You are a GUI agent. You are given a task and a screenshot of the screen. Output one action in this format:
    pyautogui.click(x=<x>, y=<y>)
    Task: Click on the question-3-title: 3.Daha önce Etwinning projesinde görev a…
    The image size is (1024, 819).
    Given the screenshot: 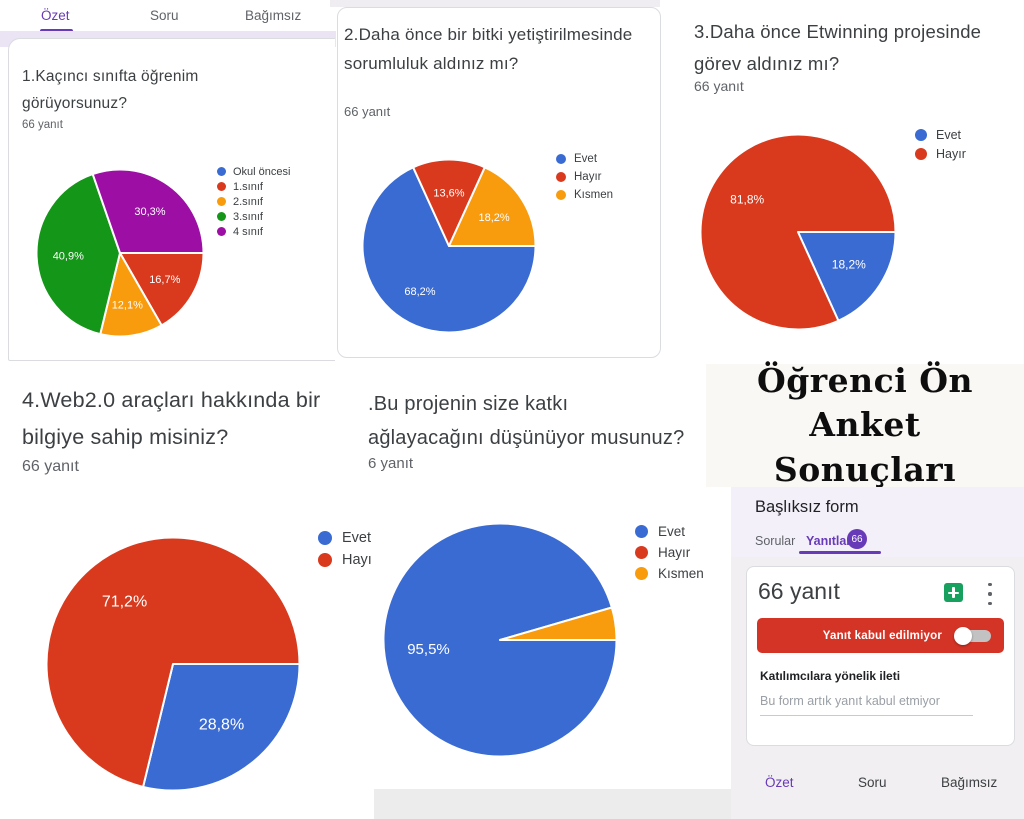 What is the action you would take?
    pyautogui.click(x=838, y=47)
    